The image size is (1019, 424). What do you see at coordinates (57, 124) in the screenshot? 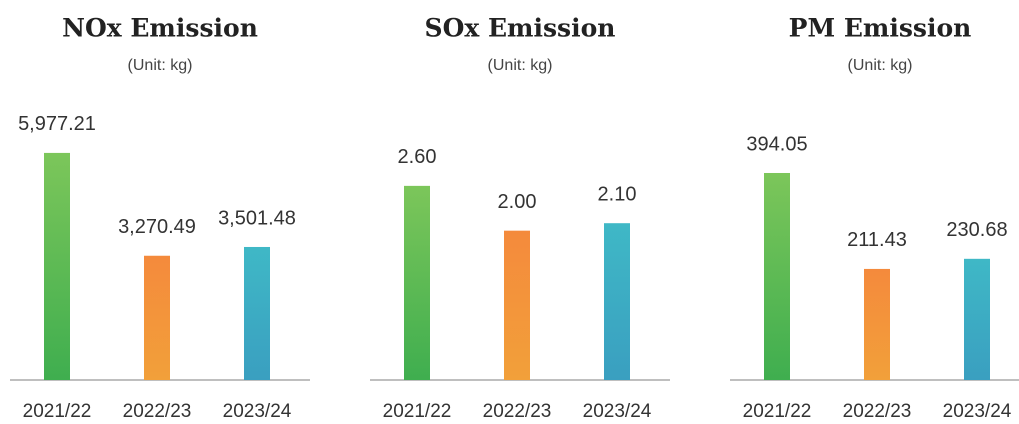
I see `value-label: 5,977.21` at bounding box center [57, 124].